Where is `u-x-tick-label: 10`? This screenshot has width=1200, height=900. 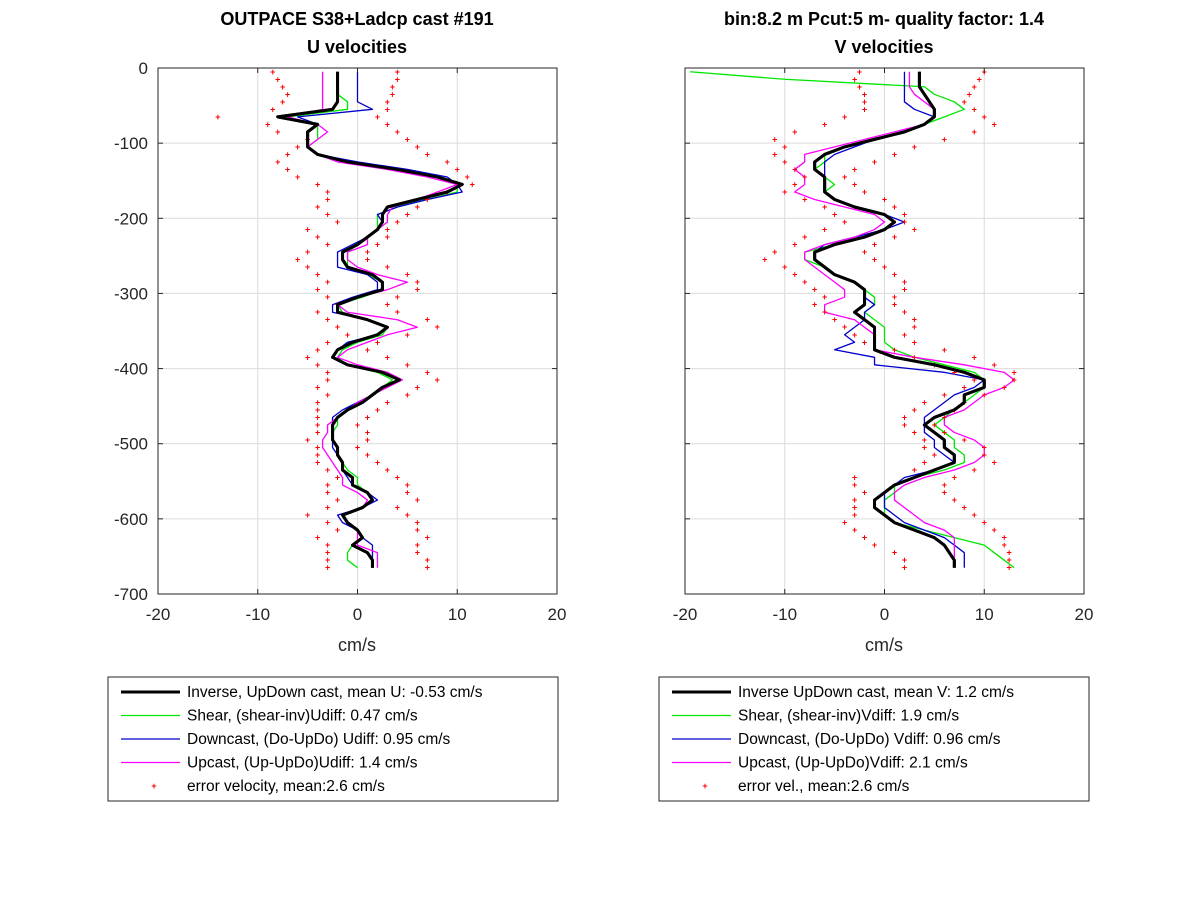
u-x-tick-label: 10 is located at coordinates (457, 614).